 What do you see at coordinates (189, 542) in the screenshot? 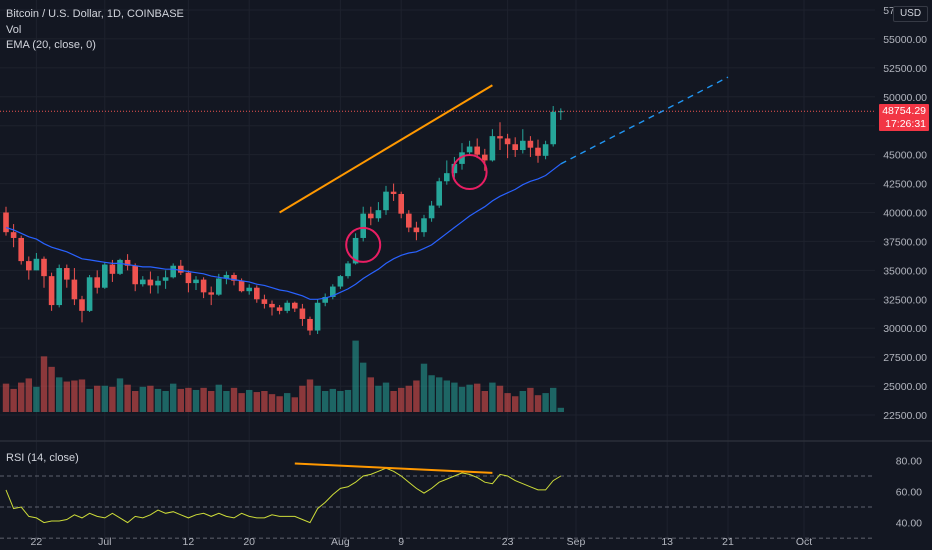
I see `date-tick-label: 12` at bounding box center [189, 542].